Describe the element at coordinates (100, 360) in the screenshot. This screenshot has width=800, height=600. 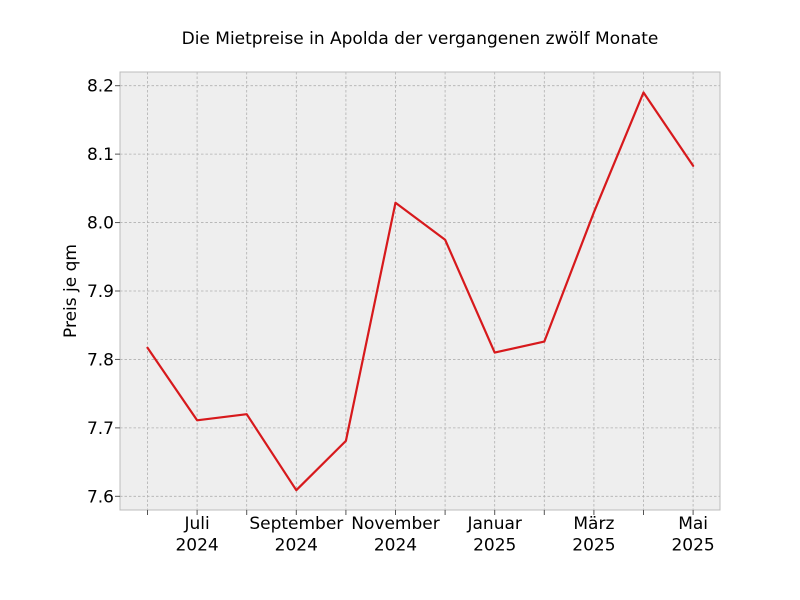
I see `y-tick-label: 7.8` at that location.